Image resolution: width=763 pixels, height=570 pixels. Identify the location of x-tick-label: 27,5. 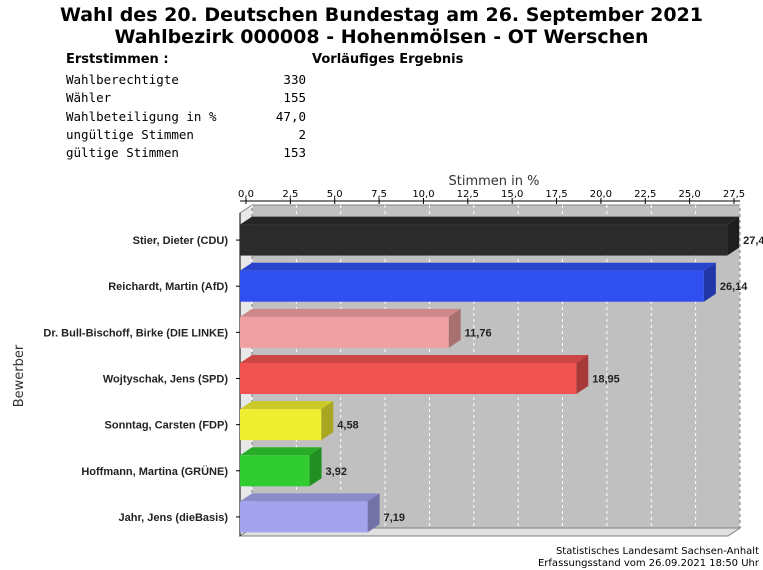
(734, 194).